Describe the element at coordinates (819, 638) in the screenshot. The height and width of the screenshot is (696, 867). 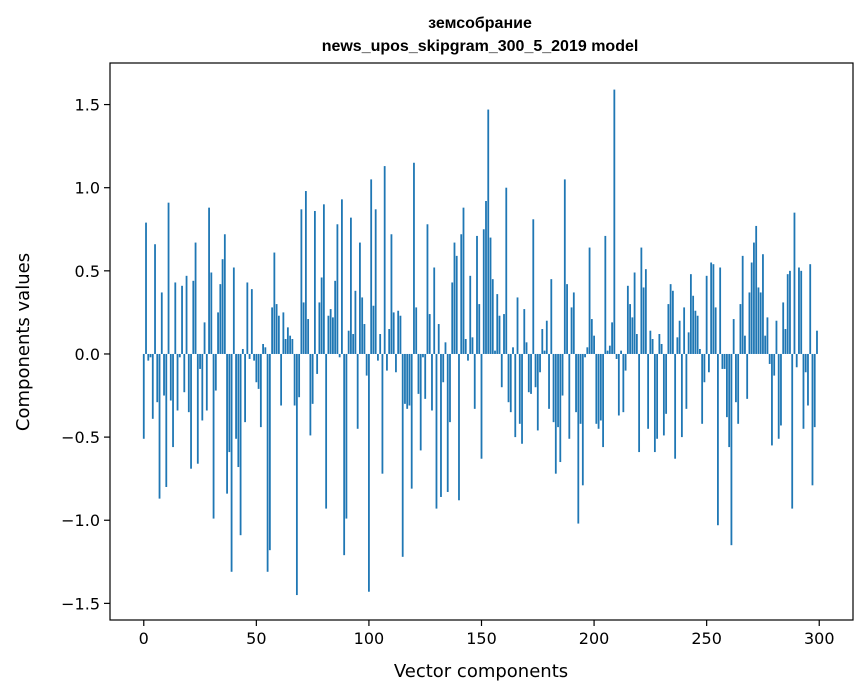
I see `x-tick-label-300: 300` at that location.